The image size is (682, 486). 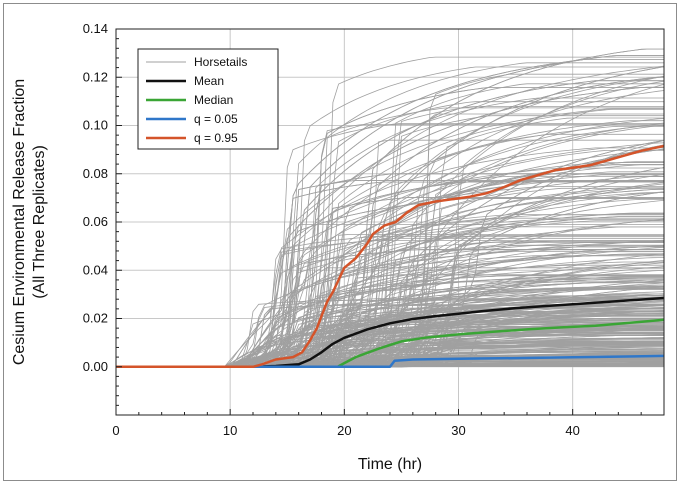 What do you see at coordinates (458, 430) in the screenshot?
I see `x-tick-label: 30` at bounding box center [458, 430].